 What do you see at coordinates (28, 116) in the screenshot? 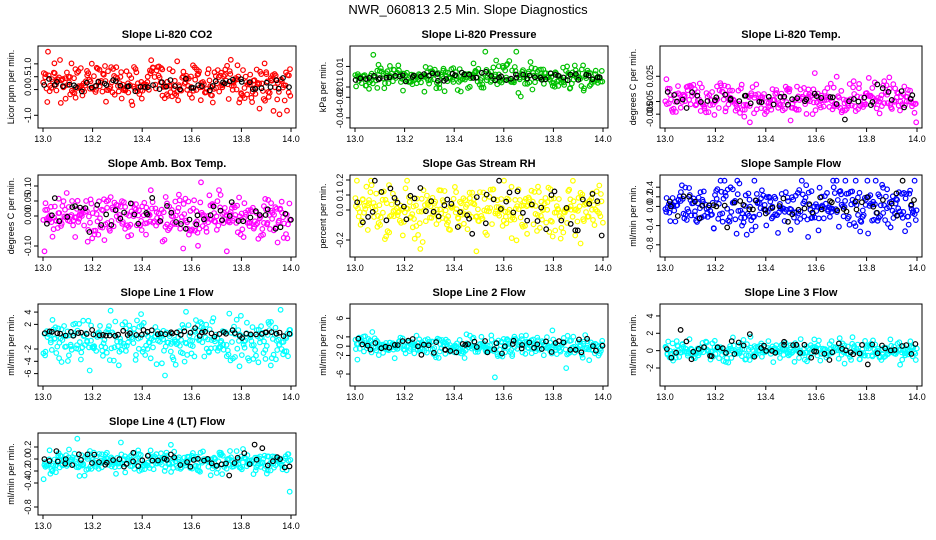
I see `y-tick-label: -1.0` at bounding box center [28, 116].